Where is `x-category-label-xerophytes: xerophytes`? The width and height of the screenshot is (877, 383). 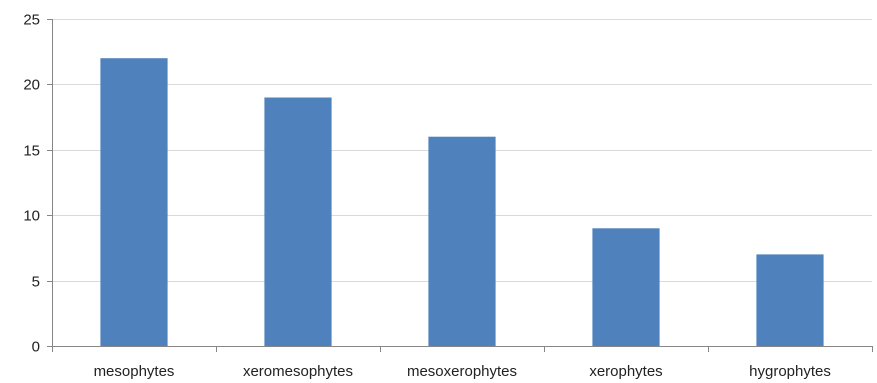
x-category-label-xerophytes: xerophytes is located at coordinates (625, 371).